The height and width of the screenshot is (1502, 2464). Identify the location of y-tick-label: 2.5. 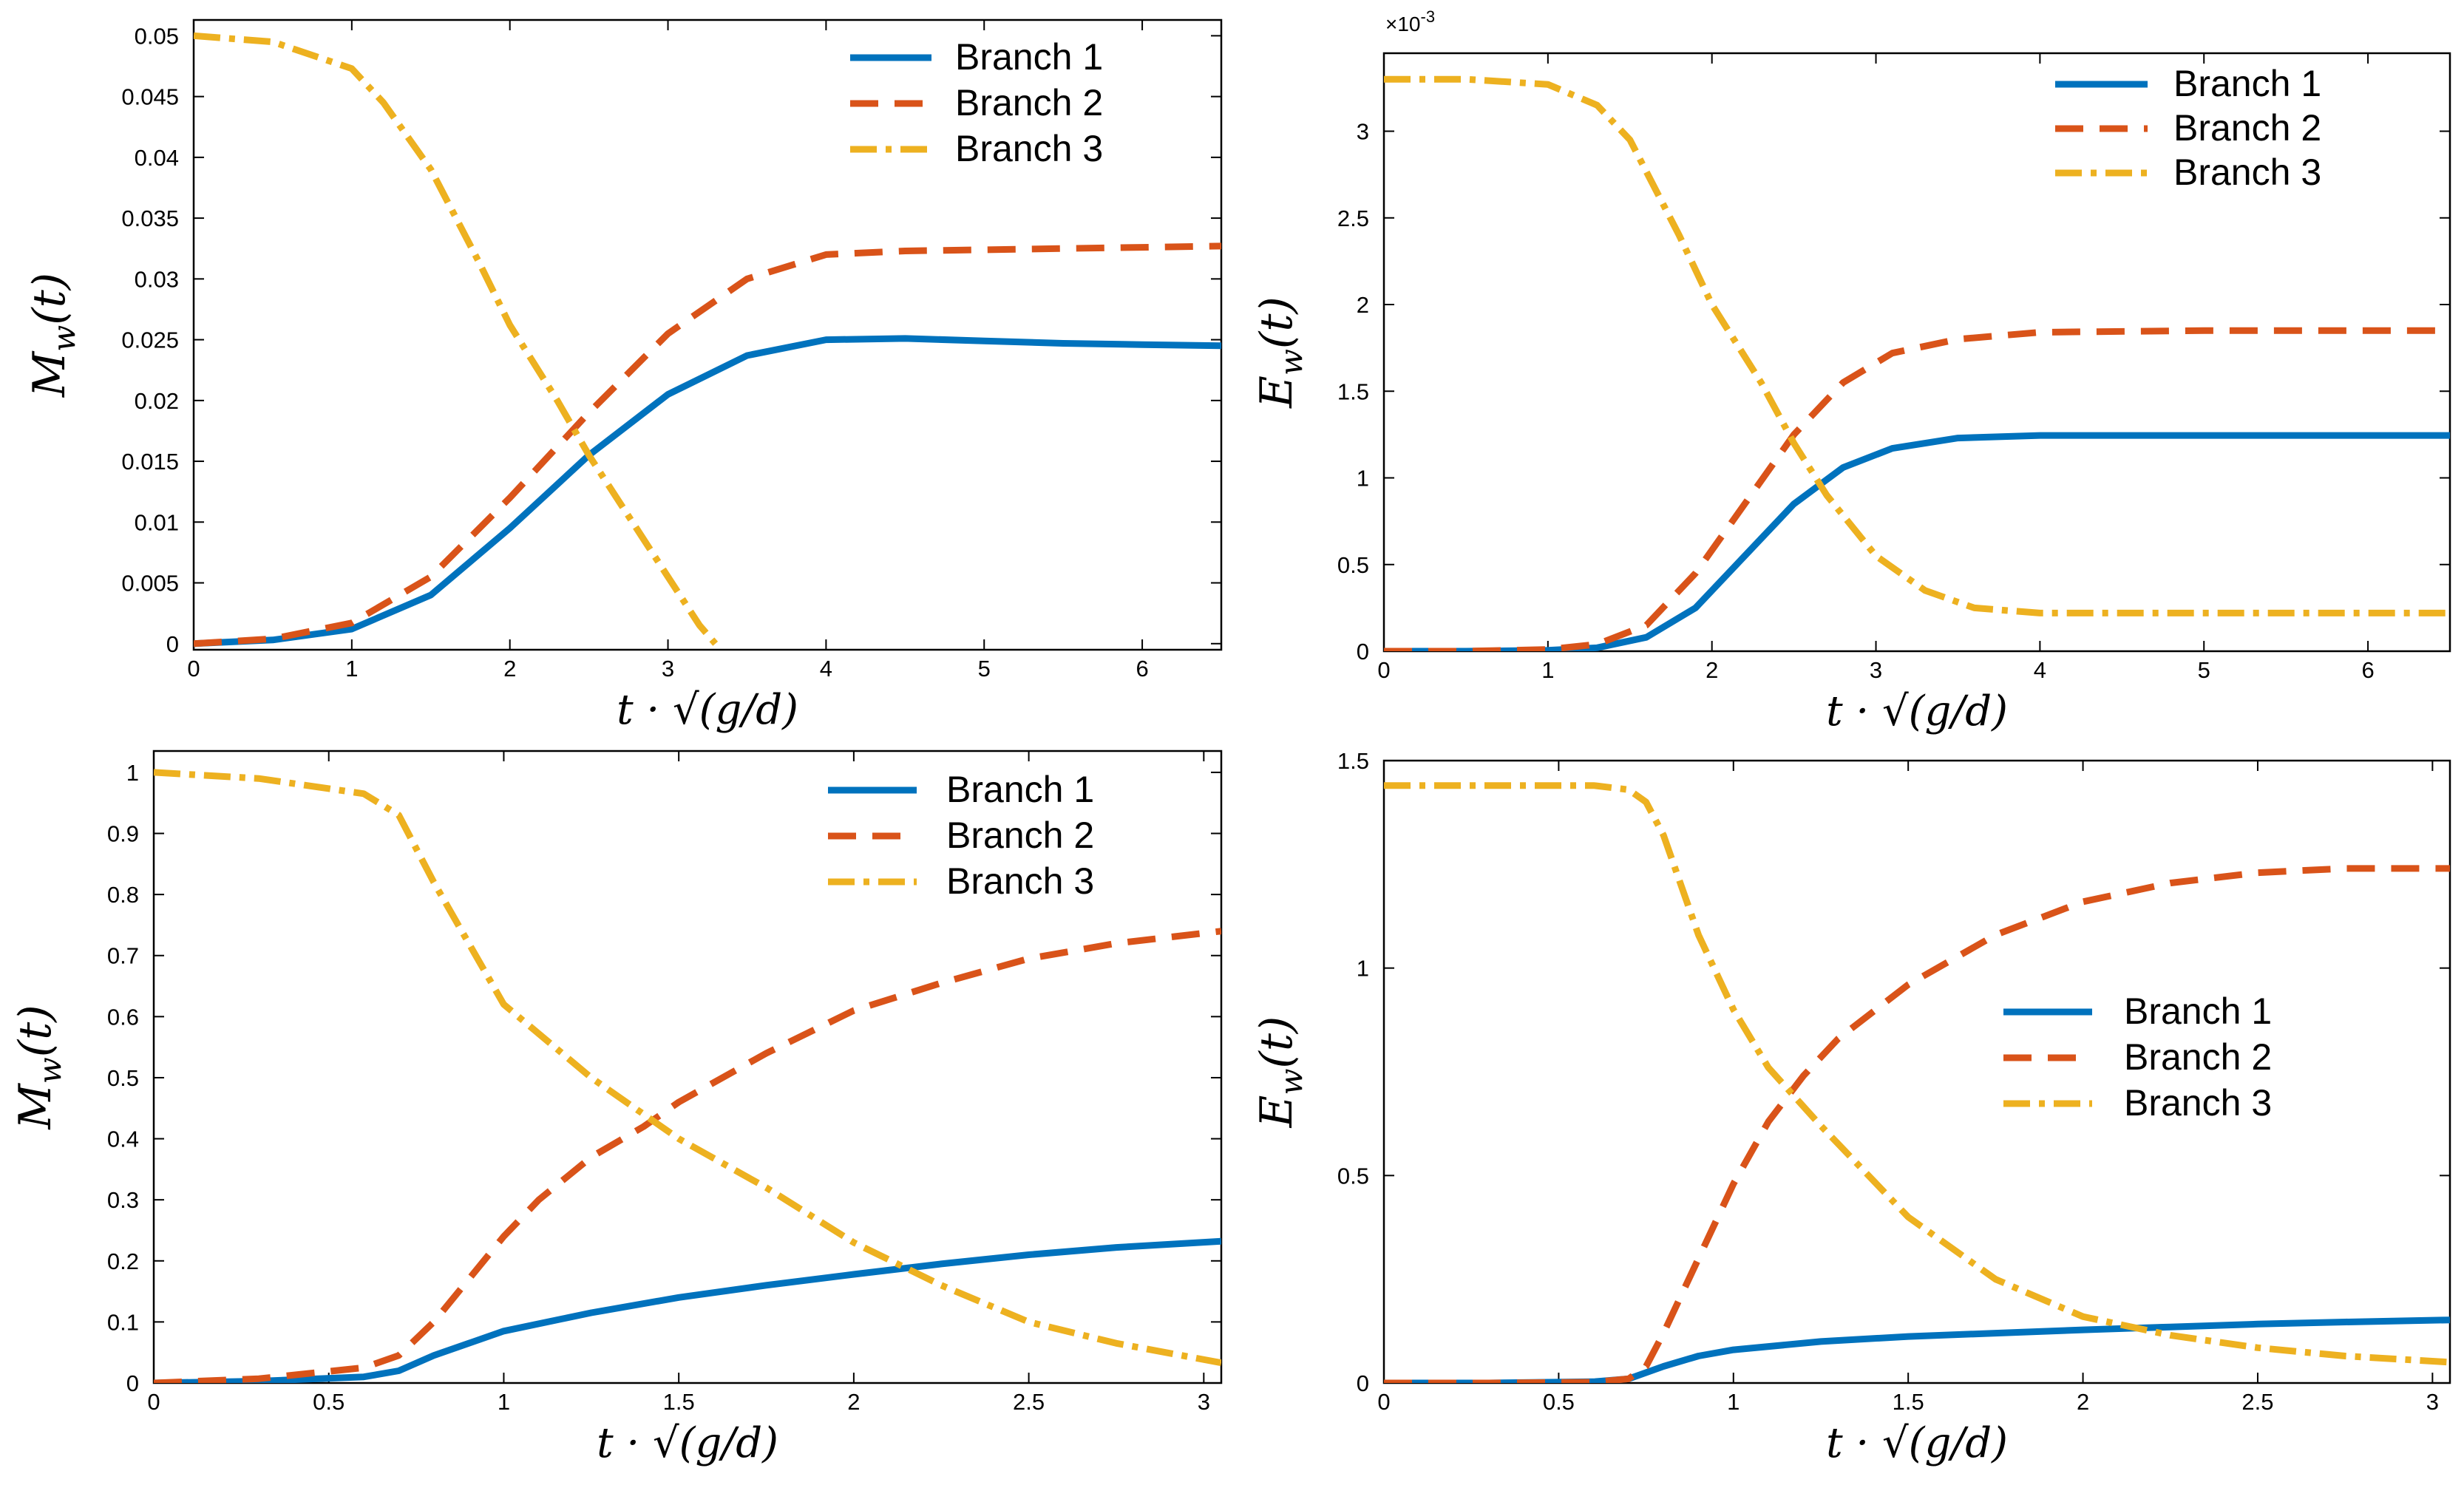
(1353, 218).